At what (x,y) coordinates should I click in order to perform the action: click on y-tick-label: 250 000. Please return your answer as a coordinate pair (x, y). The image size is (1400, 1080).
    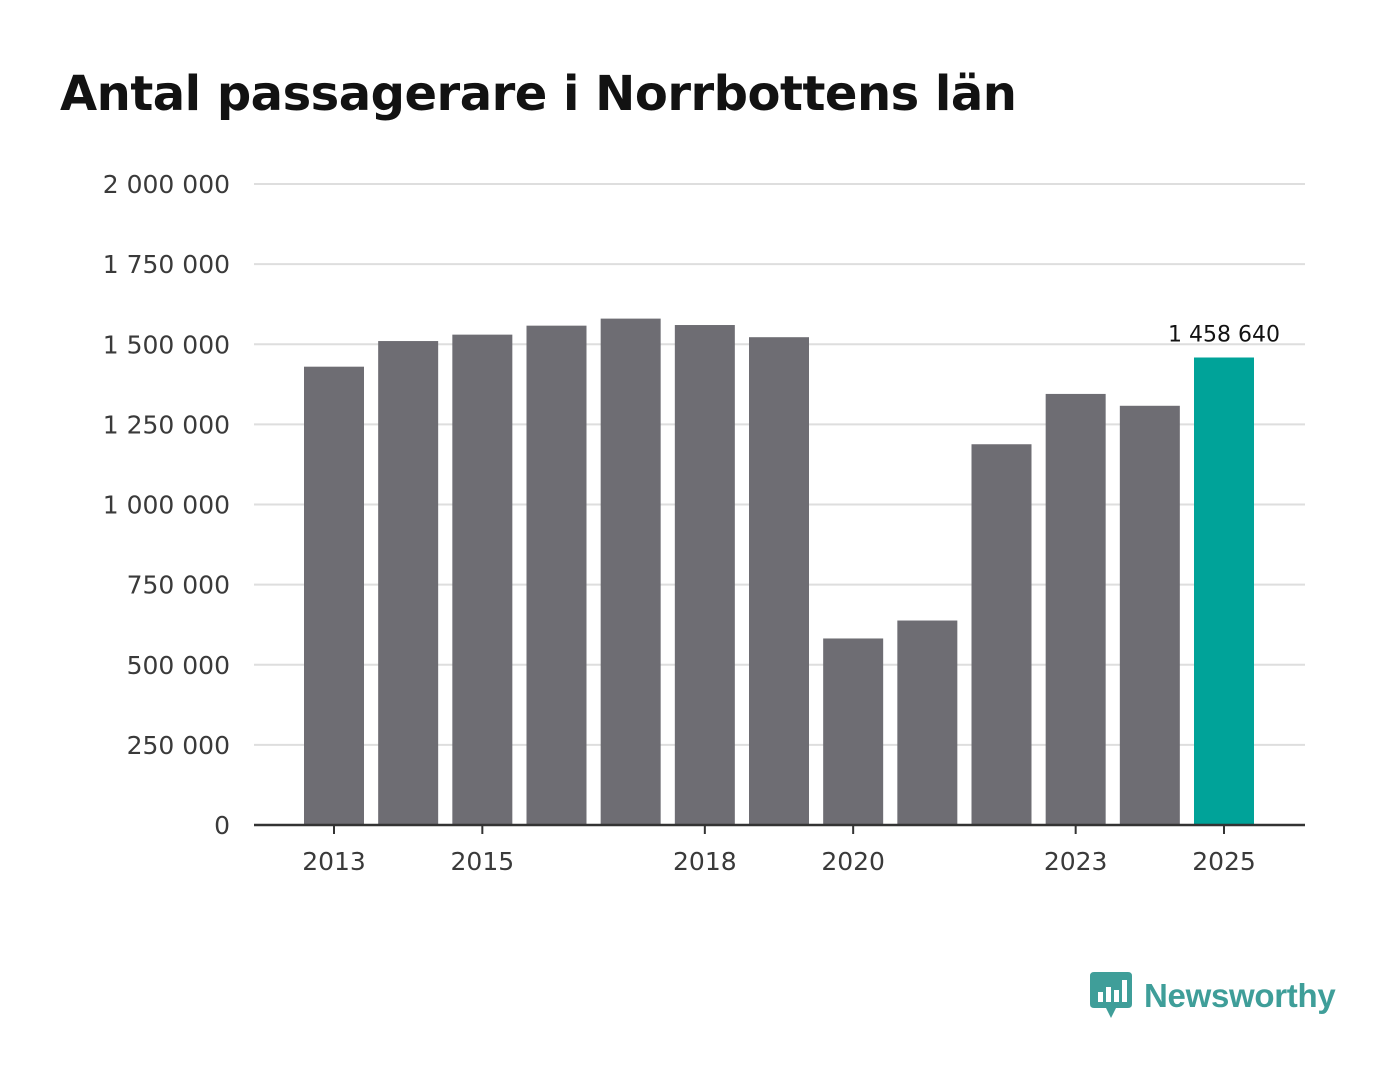
    Looking at the image, I should click on (178, 745).